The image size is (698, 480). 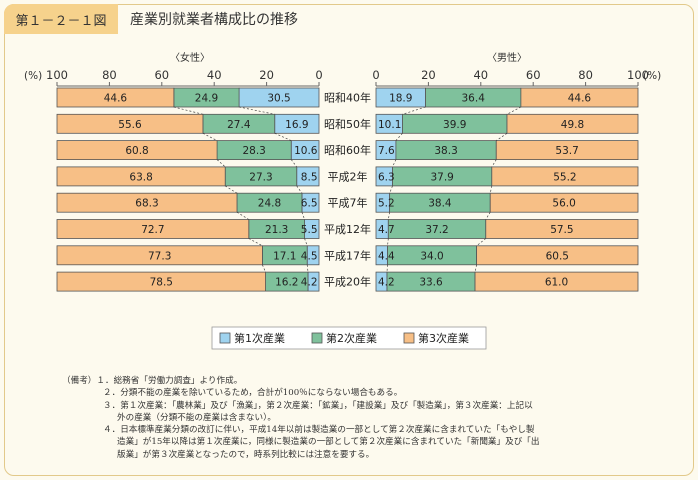 I want to click on x-tick-label: 60, so click(x=161, y=75).